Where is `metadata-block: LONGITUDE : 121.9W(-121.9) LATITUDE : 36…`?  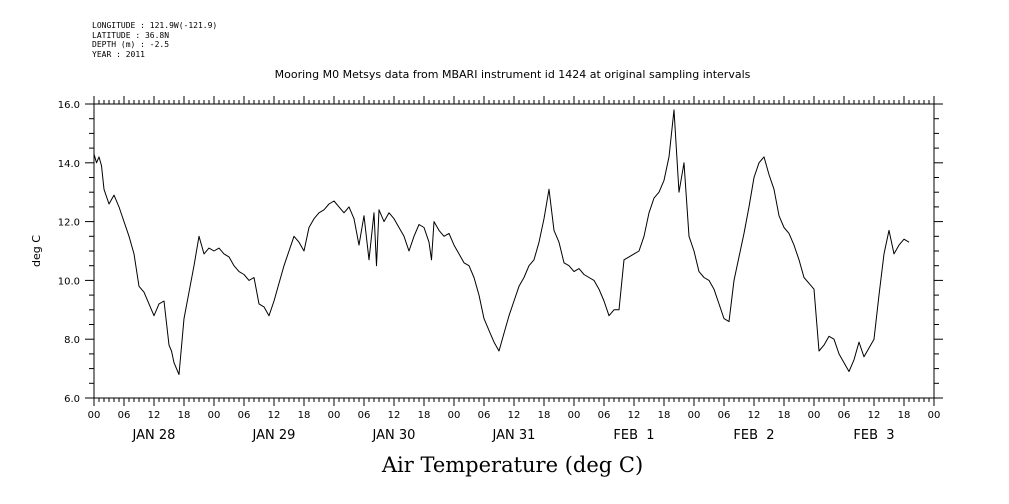 metadata-block: LONGITUDE : 121.9W(-121.9) LATITUDE : 36… is located at coordinates (154, 40).